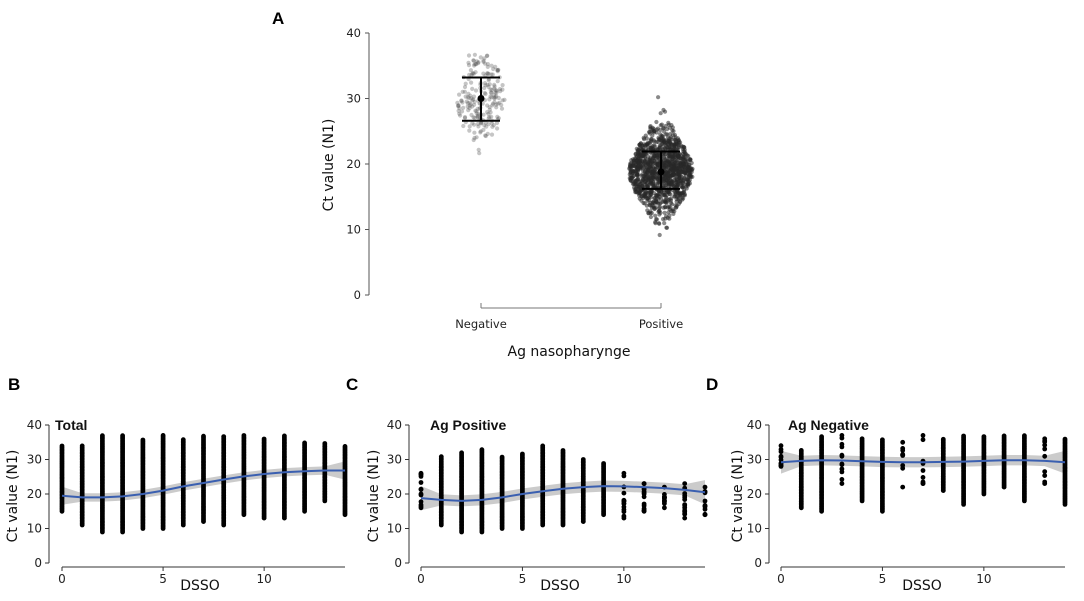 The height and width of the screenshot is (601, 1084). I want to click on panel-c-y-axis-label: Ct value (N1), so click(374, 496).